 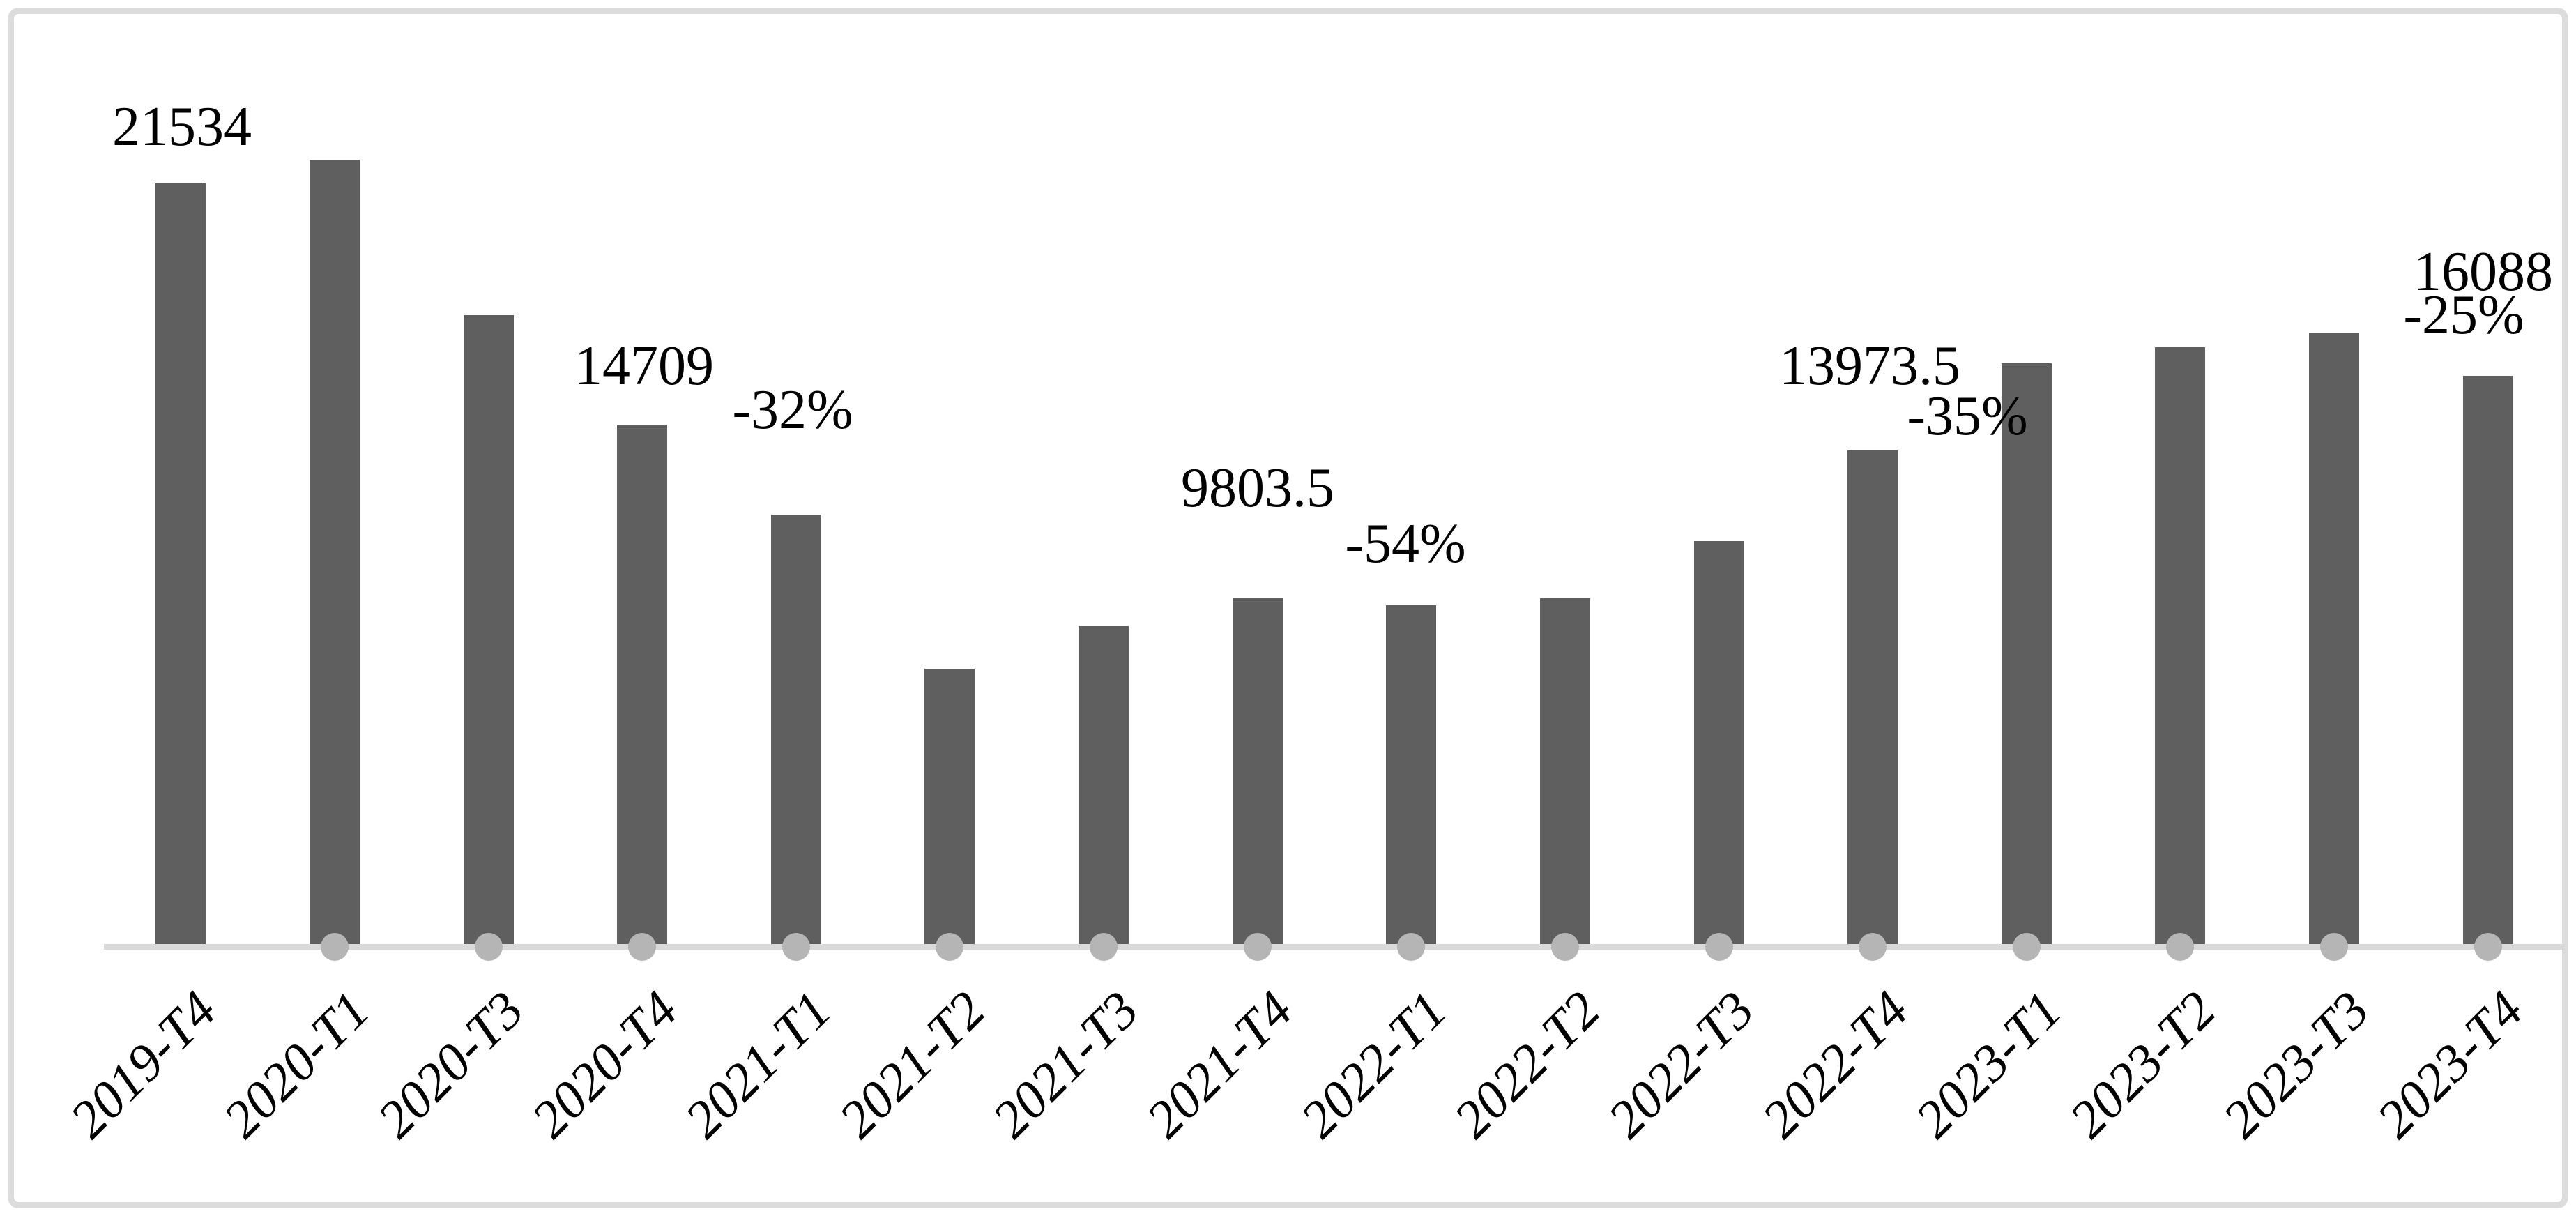 What do you see at coordinates (1835, 1064) in the screenshot?
I see `x-axis-label-2022-T4: 2022-T4` at bounding box center [1835, 1064].